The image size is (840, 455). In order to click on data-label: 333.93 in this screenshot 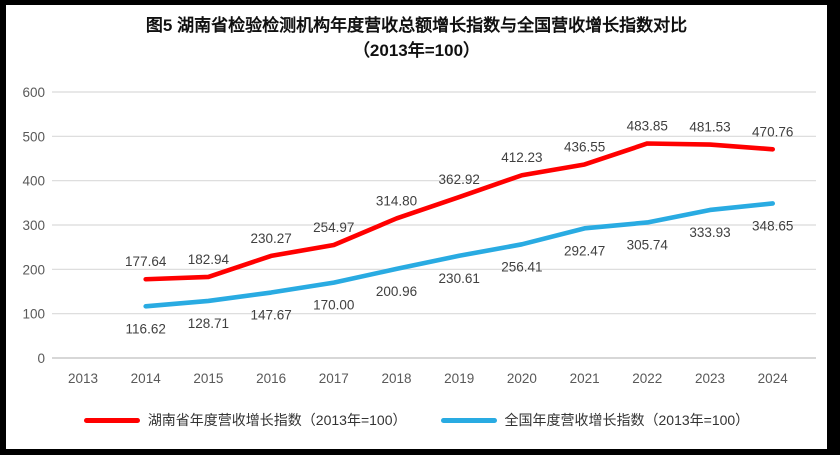, I will do `click(709, 232)`.